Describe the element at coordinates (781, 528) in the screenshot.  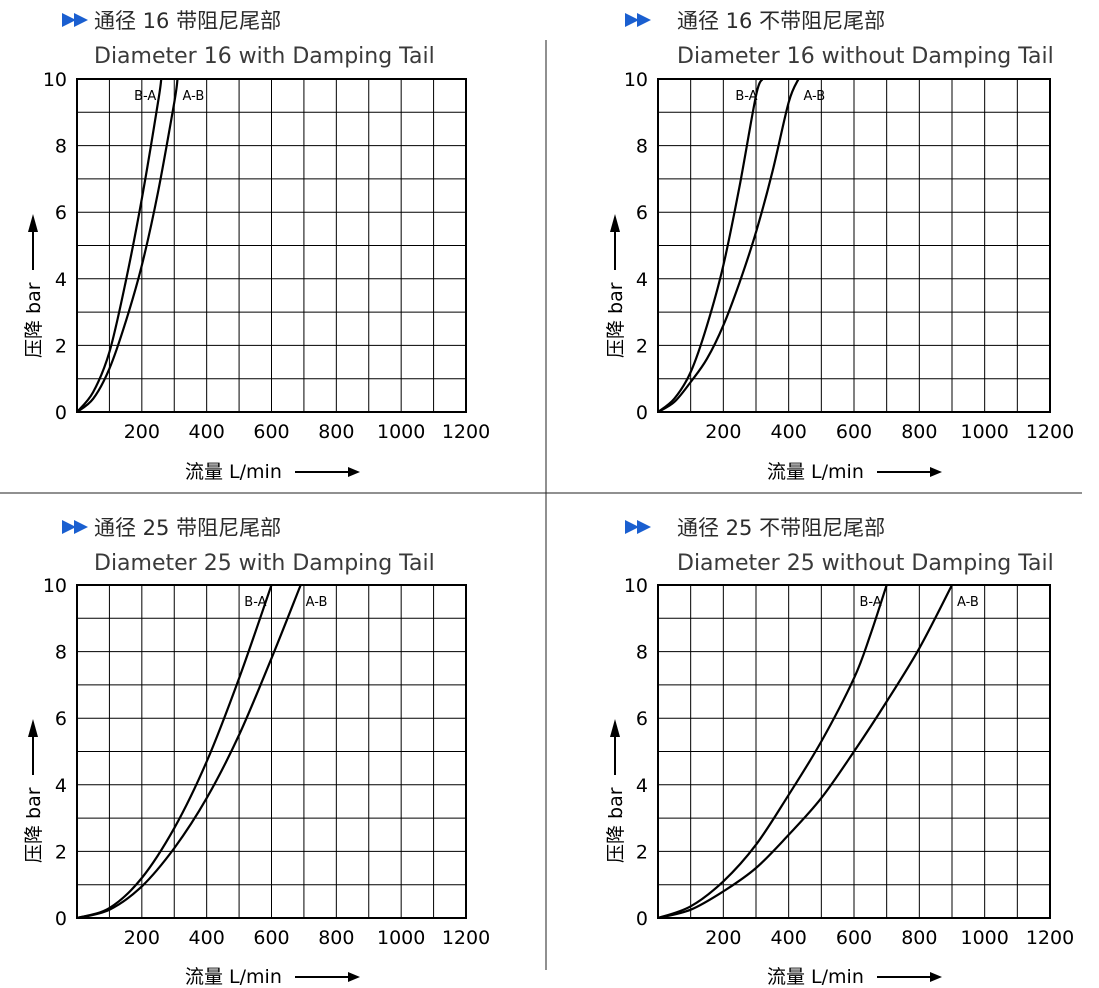
I see `panel-title: 通径 25 不带阻尼尾部` at that location.